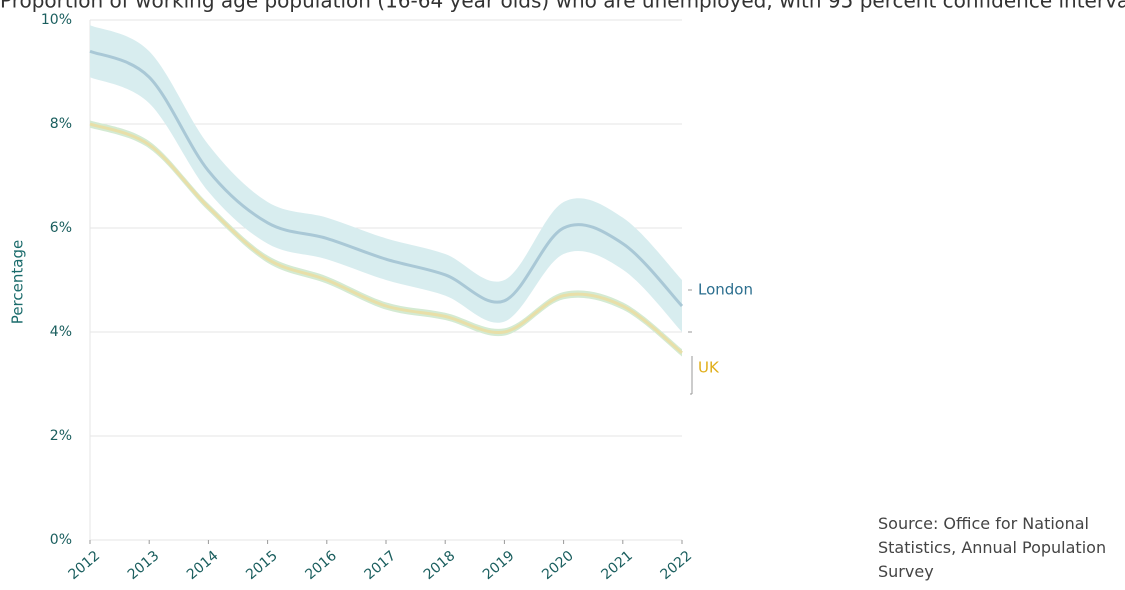 Image resolution: width=1125 pixels, height=590 pixels. I want to click on x-tick-label: 2017, so click(381, 565).